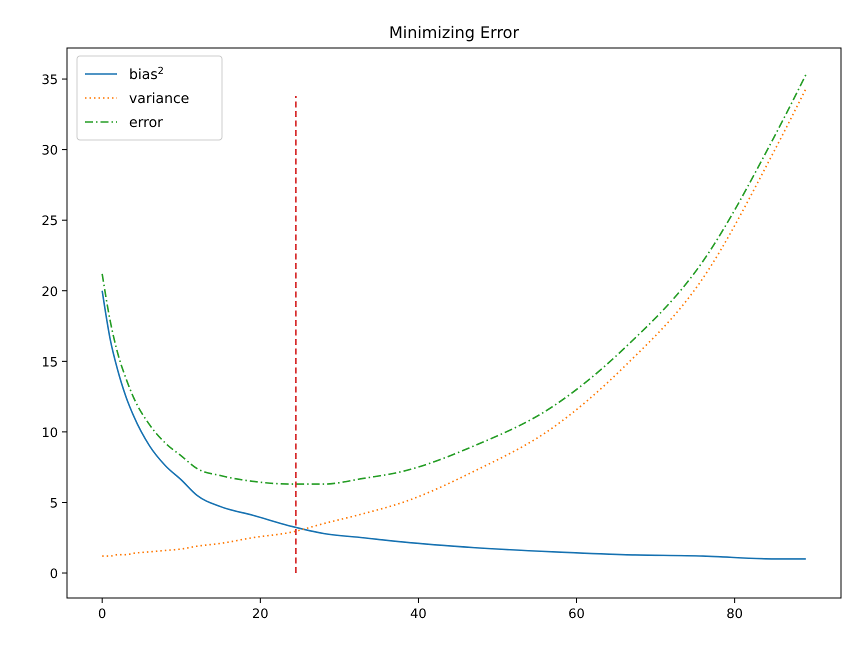 This screenshot has height=646, width=852. I want to click on legend-label: error, so click(146, 123).